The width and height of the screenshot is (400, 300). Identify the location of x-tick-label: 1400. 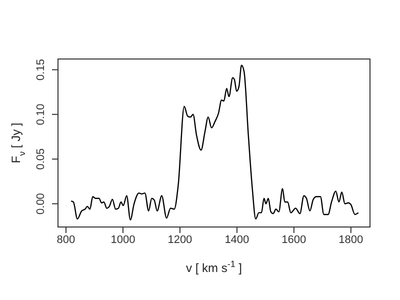
(237, 240).